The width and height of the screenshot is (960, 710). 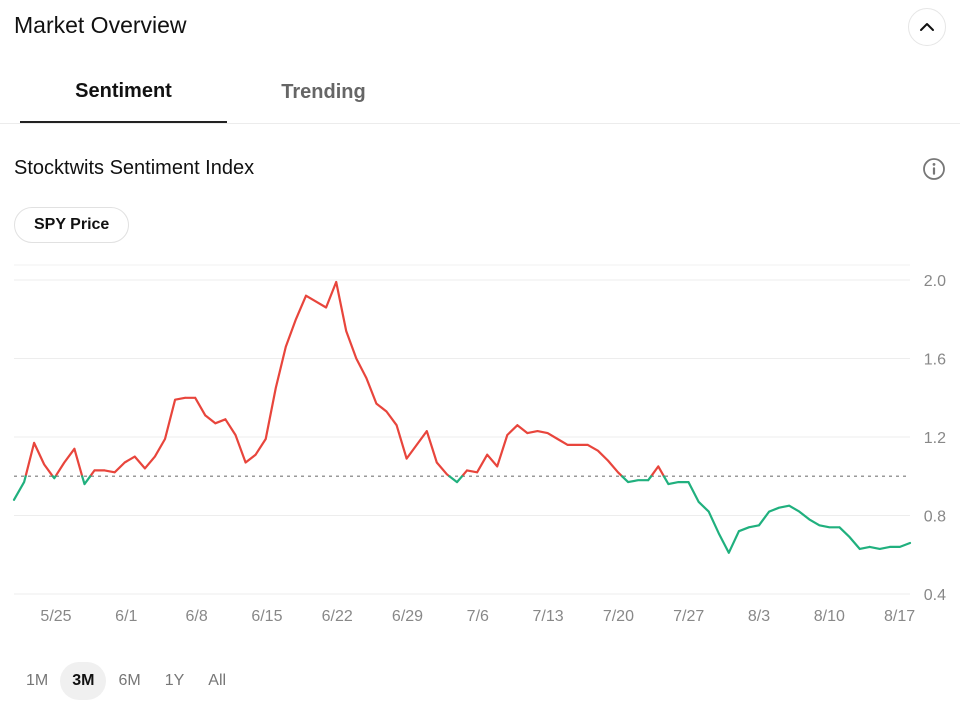 I want to click on tab-sentiment: Sentiment, so click(x=123, y=92).